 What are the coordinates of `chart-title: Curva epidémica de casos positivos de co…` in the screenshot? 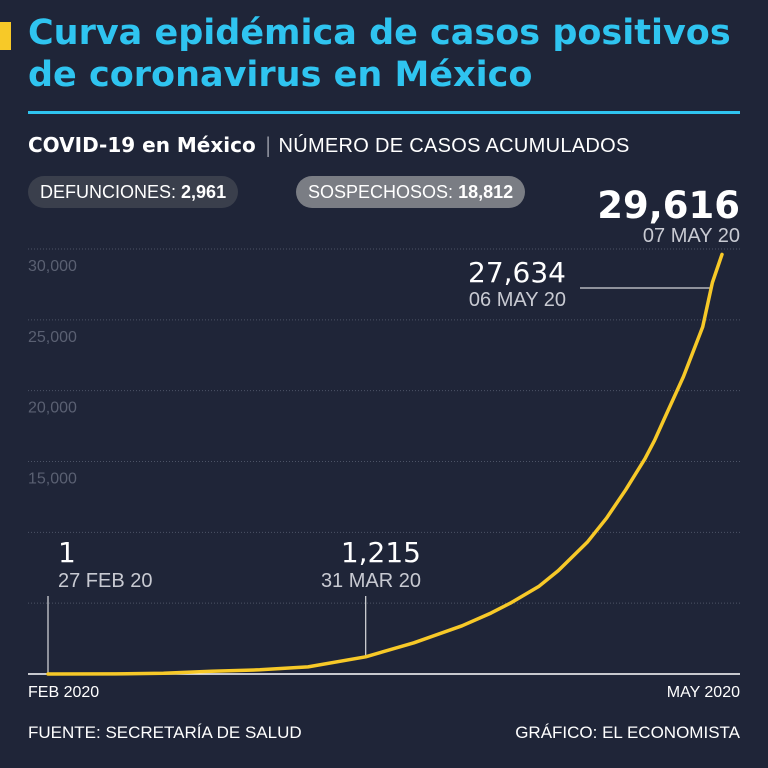 It's located at (393, 54).